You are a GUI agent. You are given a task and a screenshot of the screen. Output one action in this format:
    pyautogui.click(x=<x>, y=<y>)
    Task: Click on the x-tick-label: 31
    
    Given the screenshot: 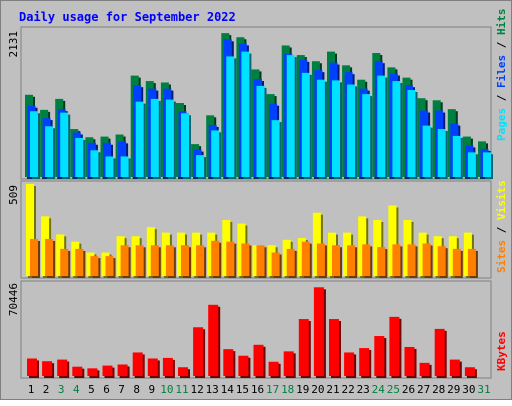 What is the action you would take?
    pyautogui.click(x=483, y=389)
    